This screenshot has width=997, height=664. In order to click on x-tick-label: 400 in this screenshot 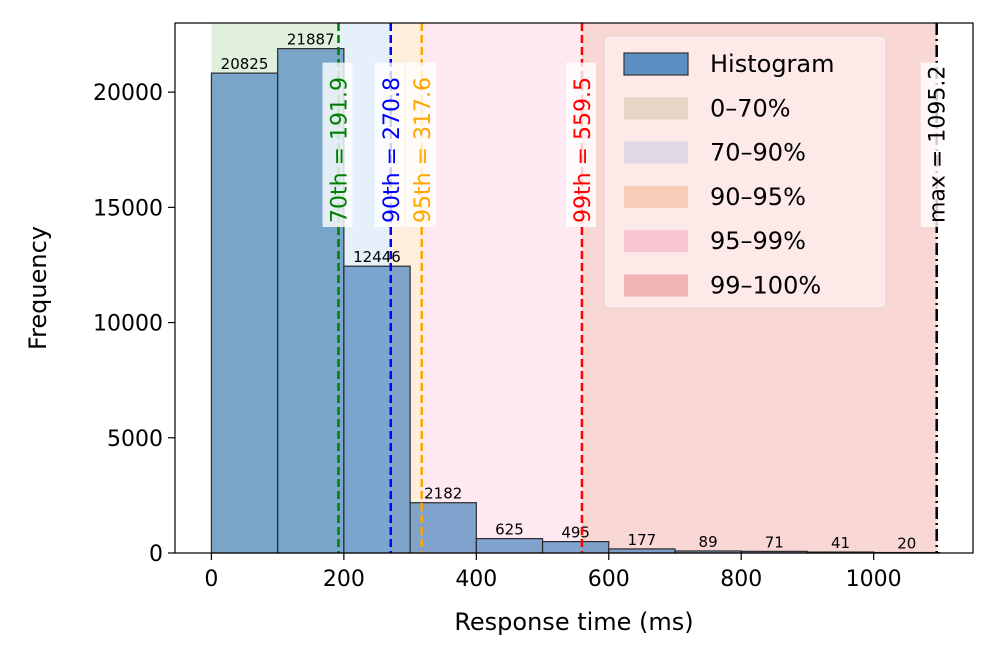, I will do `click(476, 579)`.